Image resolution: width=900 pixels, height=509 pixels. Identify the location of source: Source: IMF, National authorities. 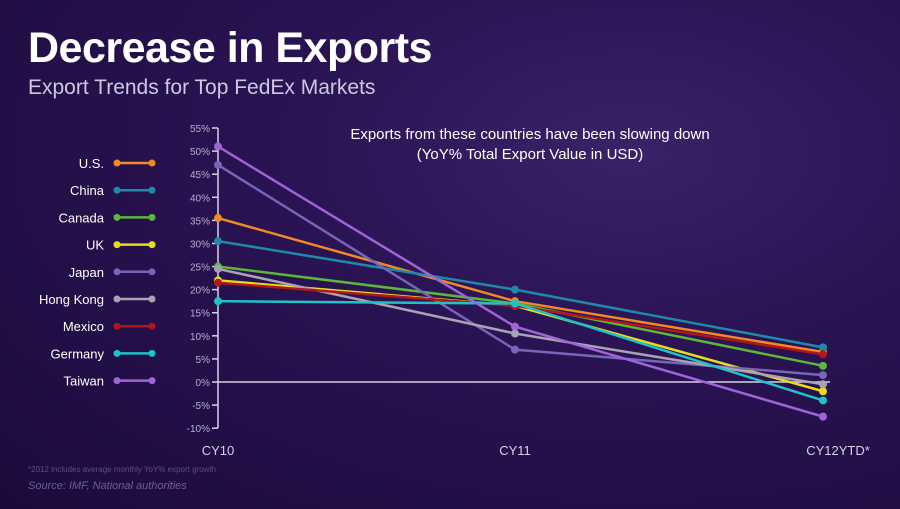
(107, 486).